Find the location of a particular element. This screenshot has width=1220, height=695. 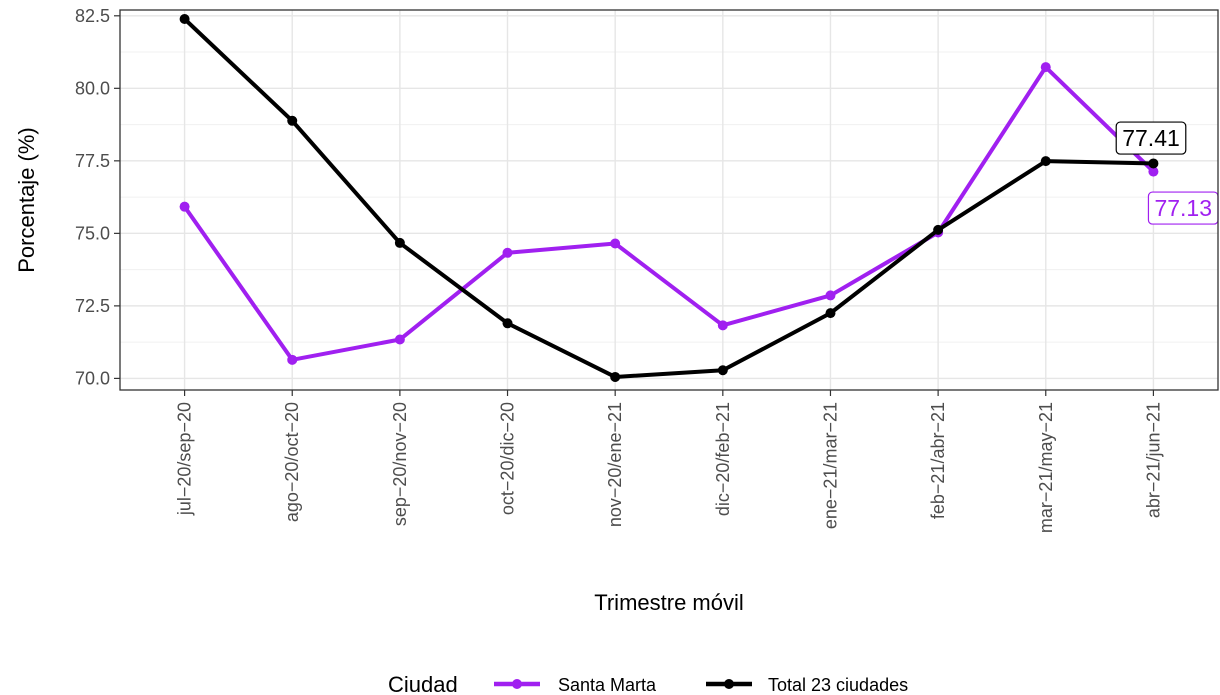

x-tick-label: sep−20/nov−20 is located at coordinates (400, 464).